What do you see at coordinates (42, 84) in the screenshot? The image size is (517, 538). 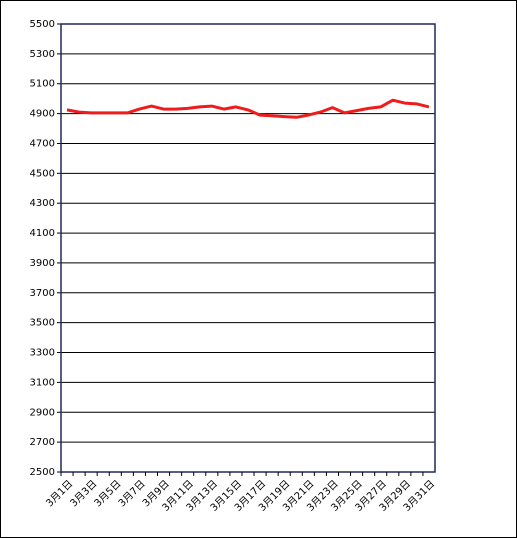 I see `y-tick-label: 5100` at bounding box center [42, 84].